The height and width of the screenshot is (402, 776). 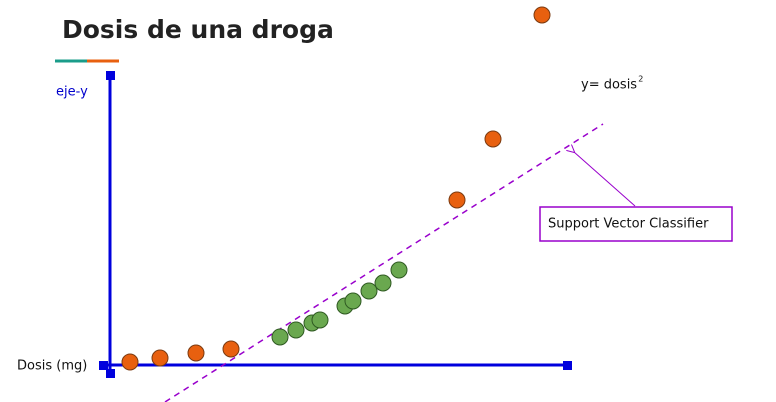 I want to click on formula-exponent: 2, so click(x=640, y=79).